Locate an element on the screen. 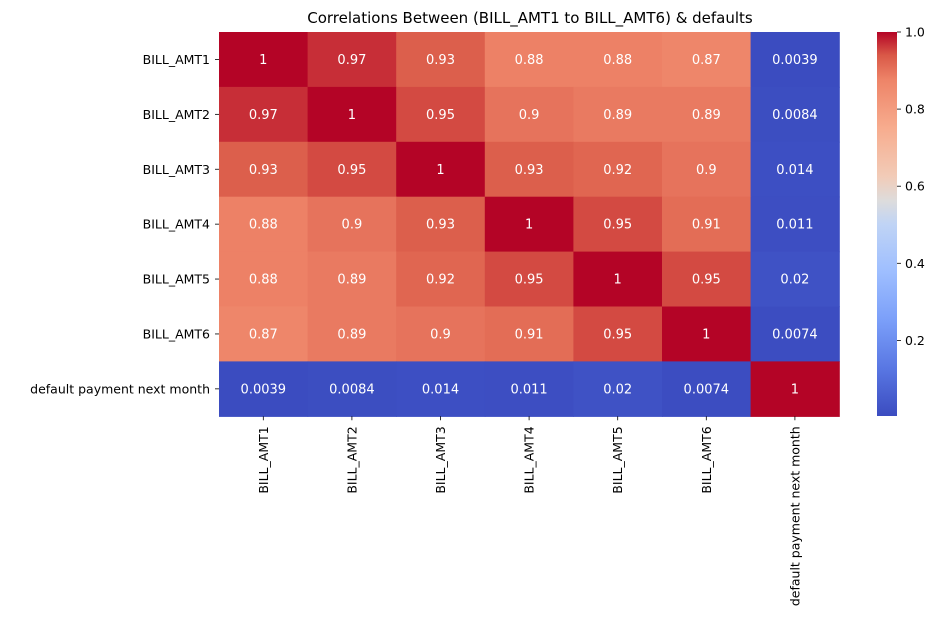  x-tick-label: default payment next month is located at coordinates (794, 516).